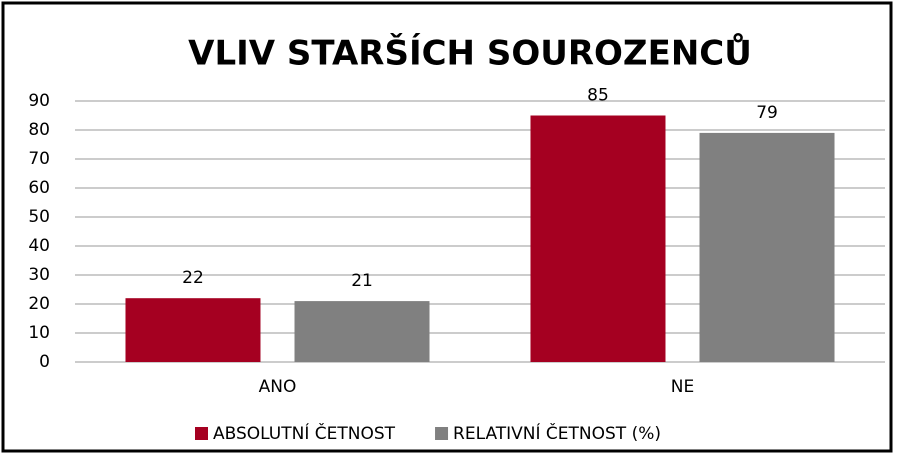 This screenshot has width=899, height=455. What do you see at coordinates (304, 433) in the screenshot?
I see `legend-label: ABSOLUTNÍ ČETNOST` at bounding box center [304, 433].